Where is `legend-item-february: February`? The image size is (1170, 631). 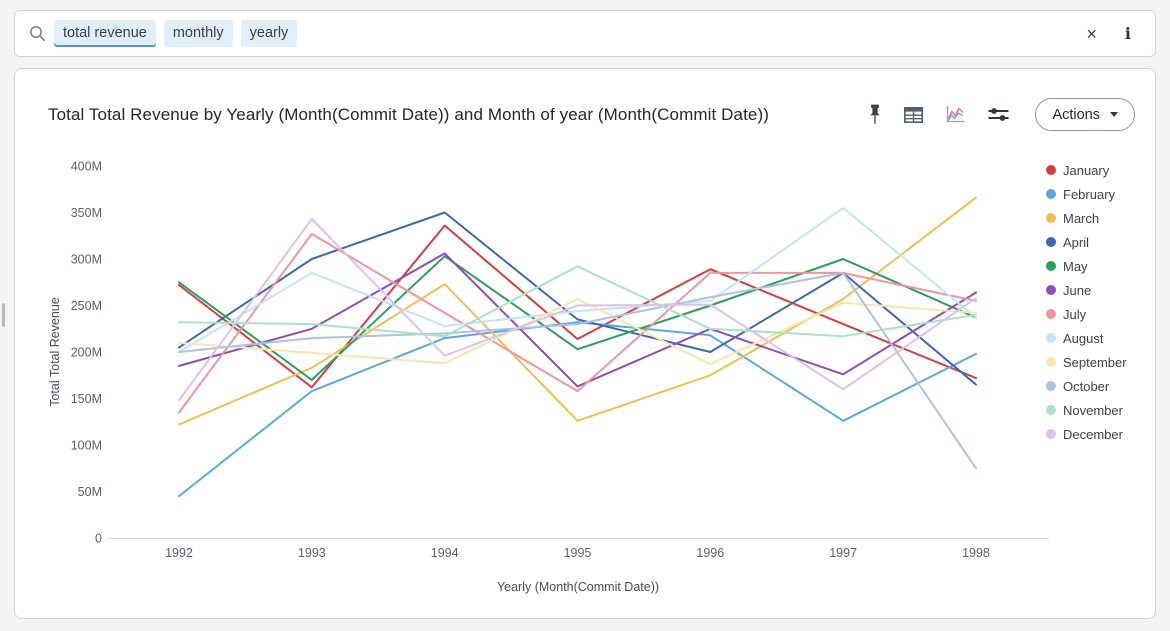 legend-item-february: February is located at coordinates (1086, 194).